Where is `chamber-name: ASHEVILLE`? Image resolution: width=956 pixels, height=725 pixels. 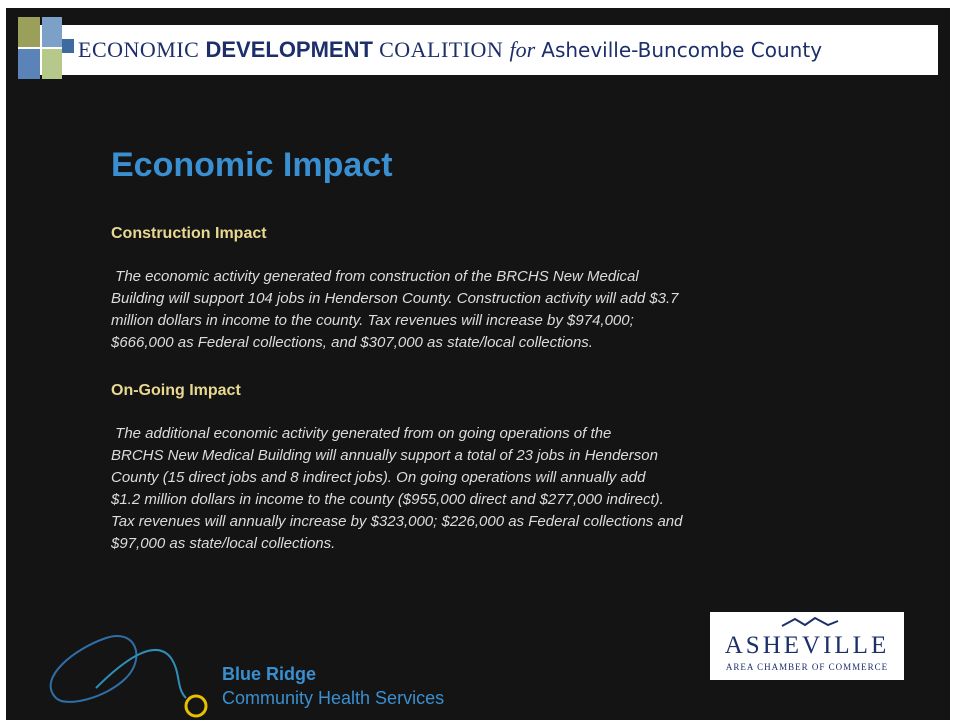 chamber-name: ASHEVILLE is located at coordinates (807, 645).